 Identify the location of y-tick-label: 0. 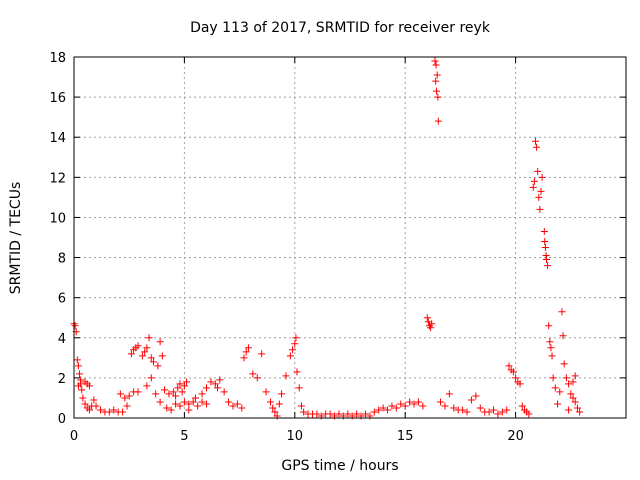
(62, 419).